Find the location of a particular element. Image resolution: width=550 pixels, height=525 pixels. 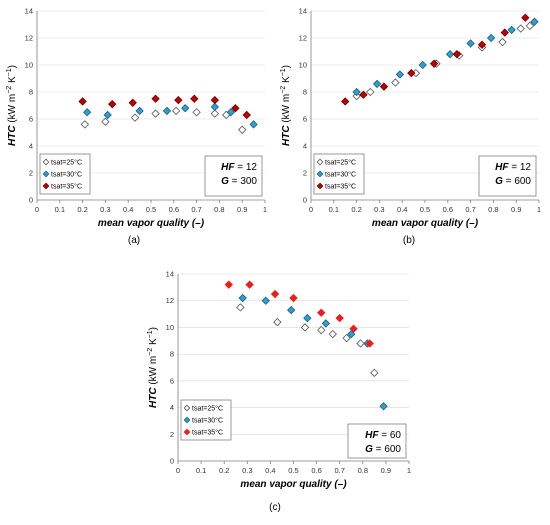

x-tick-label: 0.6 is located at coordinates (174, 209).